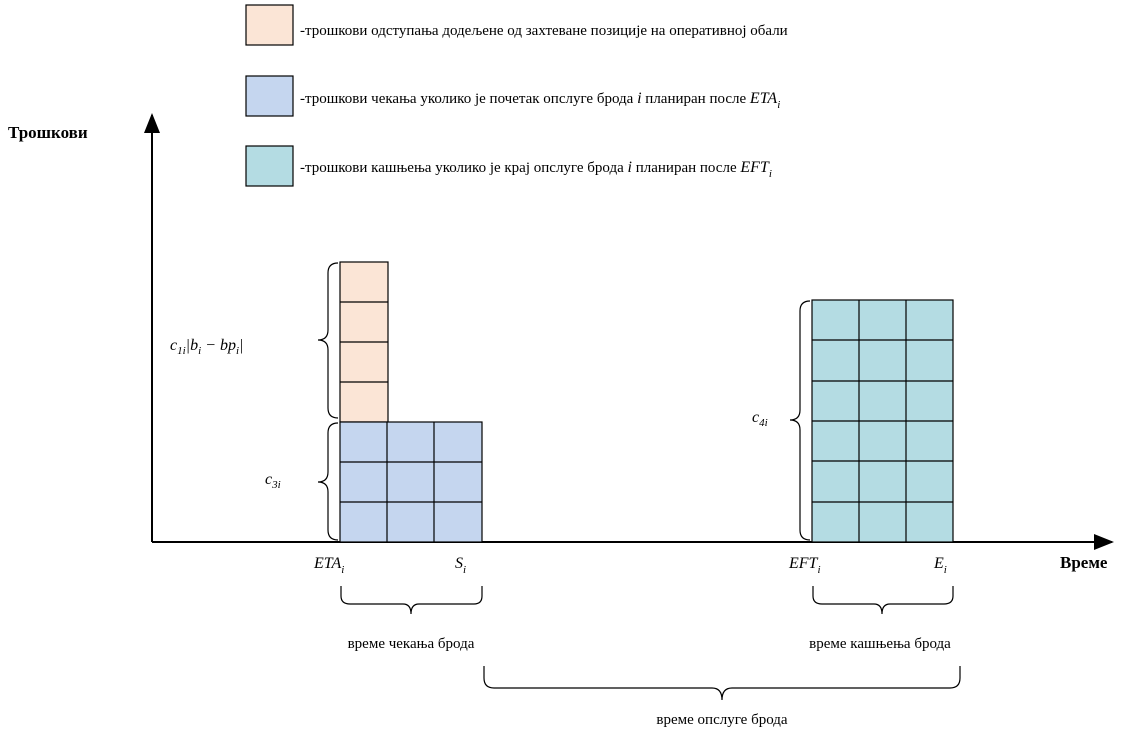  What do you see at coordinates (882, 421) in the screenshot?
I see `delay-block` at bounding box center [882, 421].